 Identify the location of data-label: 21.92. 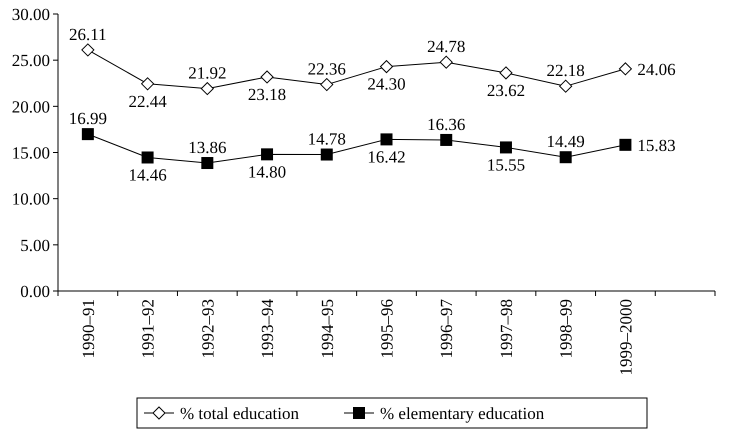
(207, 73).